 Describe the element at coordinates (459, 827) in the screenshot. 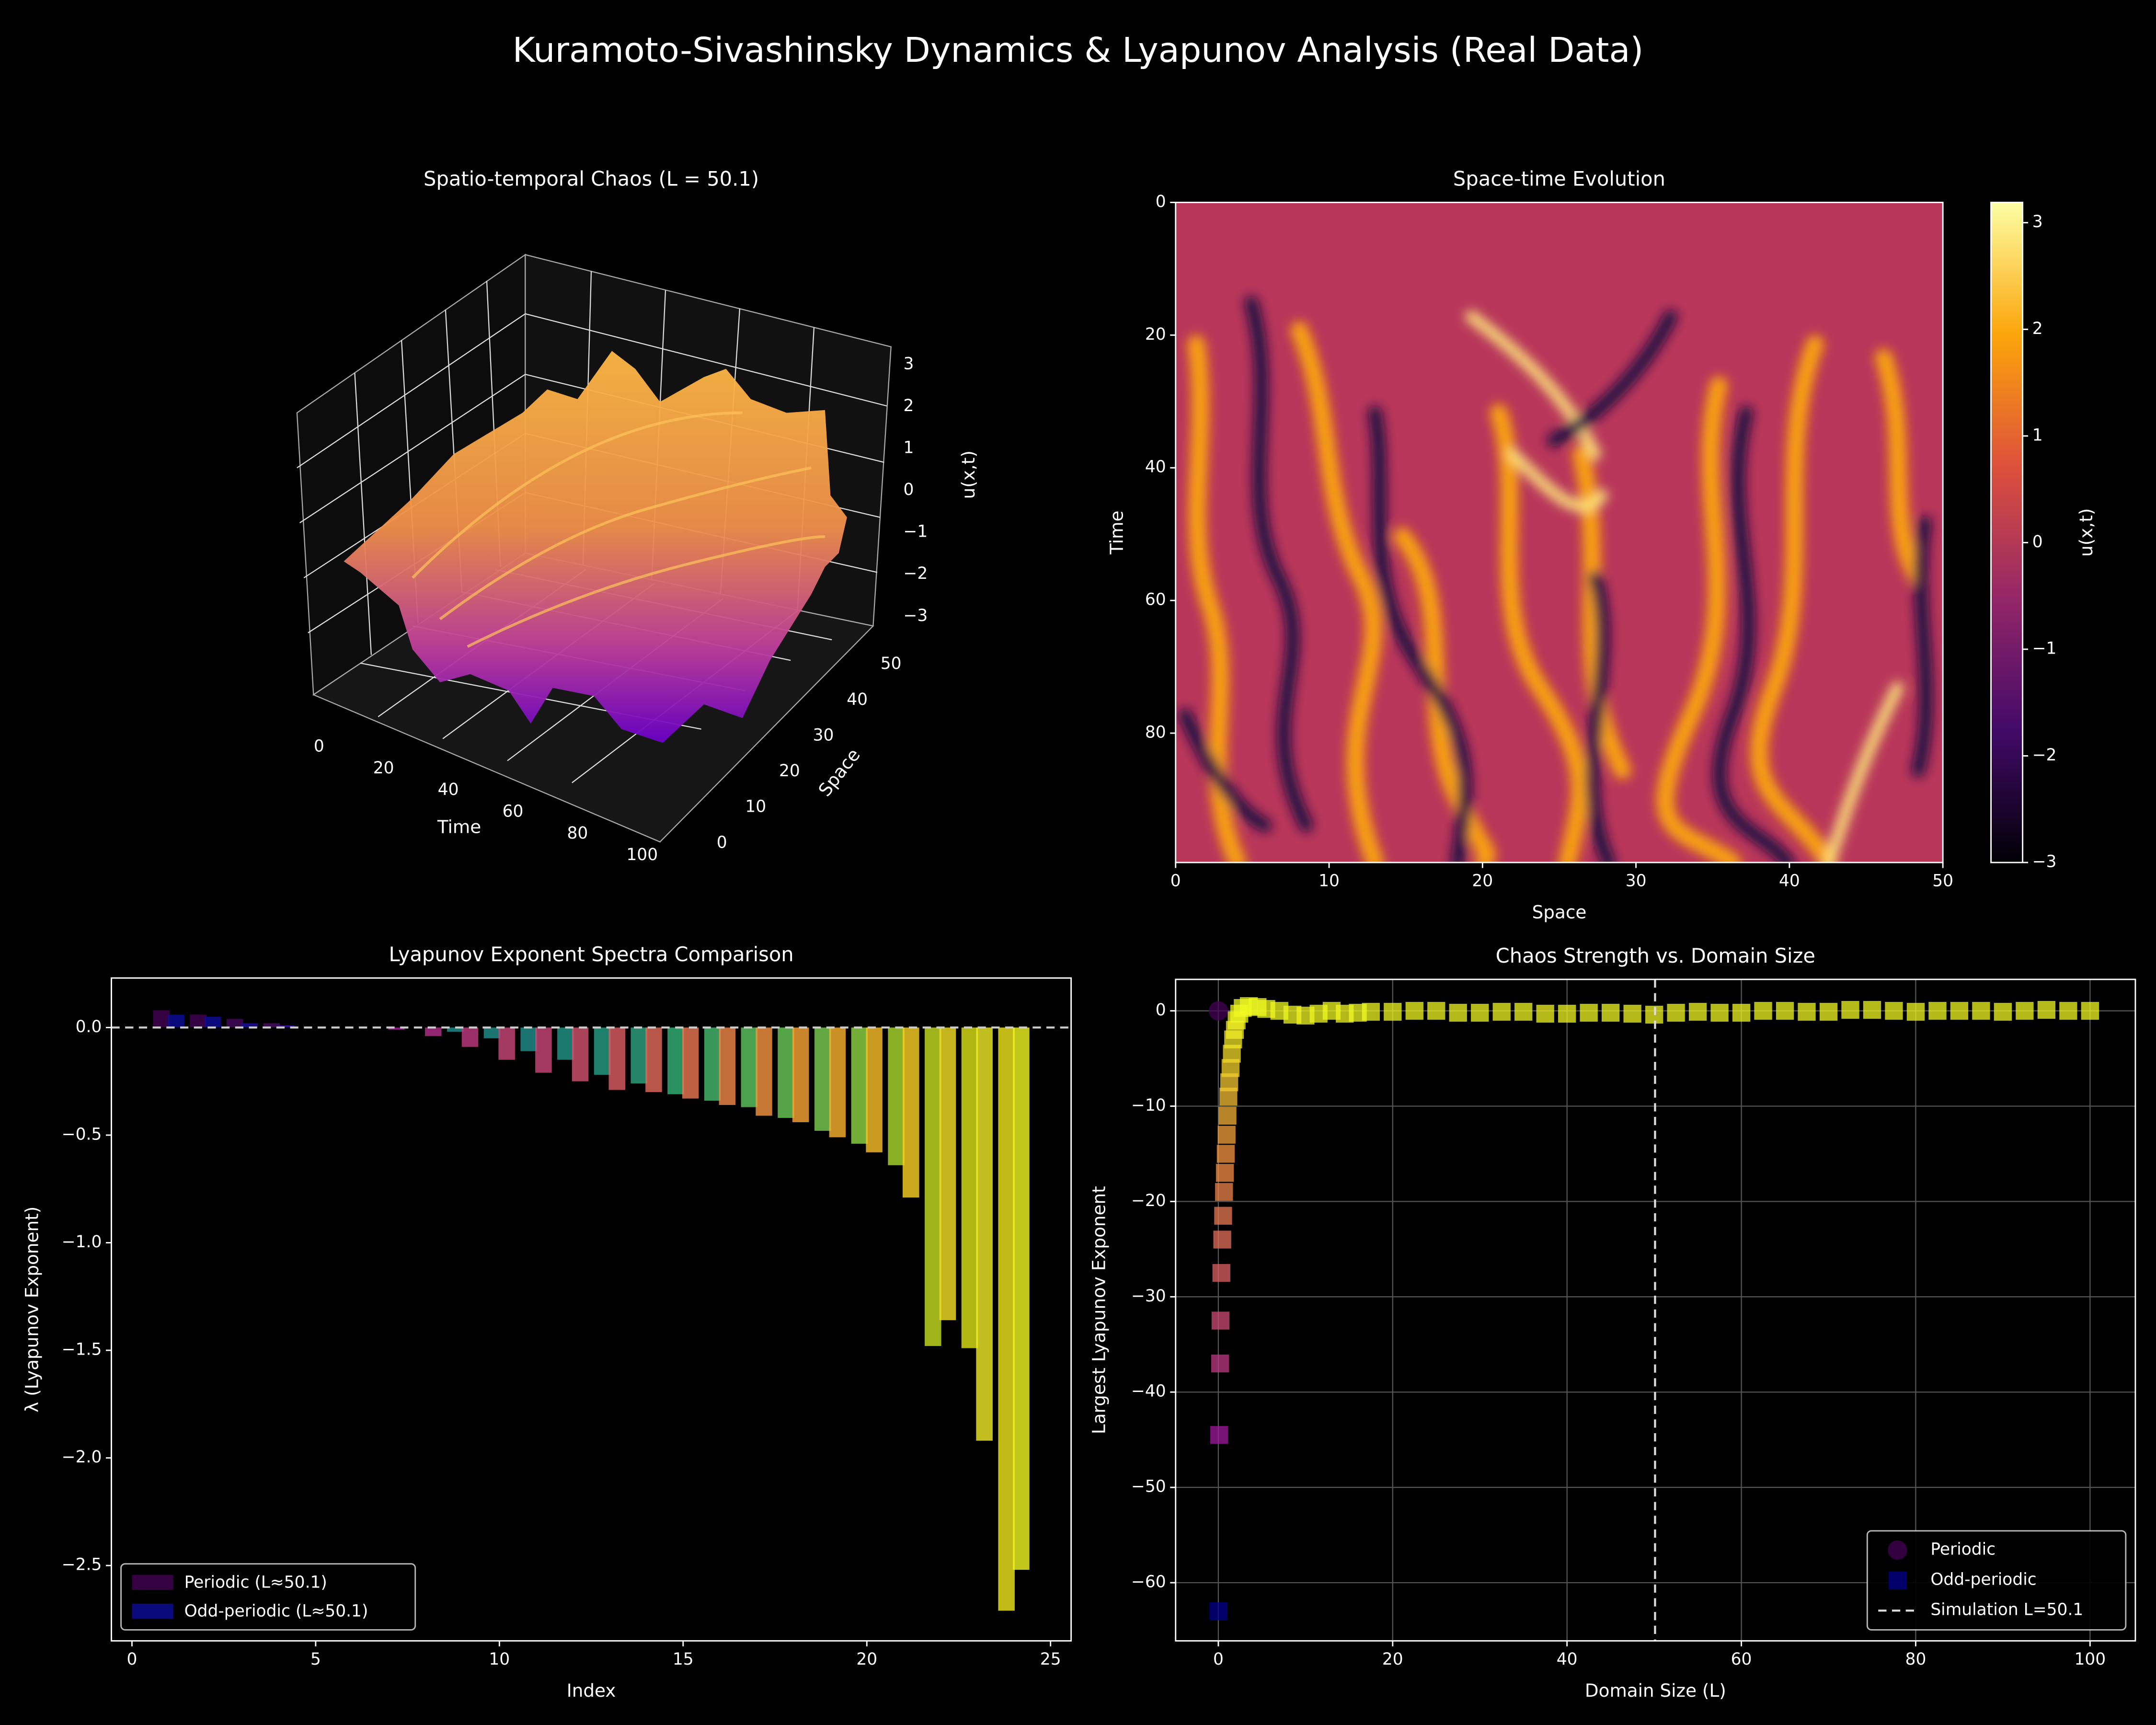

I see `x-axis-label: Time` at that location.